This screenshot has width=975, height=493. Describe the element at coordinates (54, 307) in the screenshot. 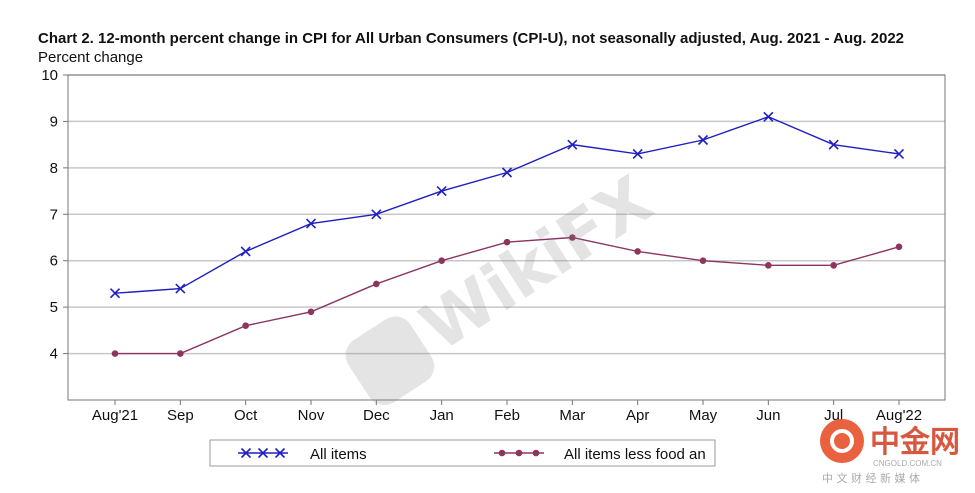

I see `y-tick-label: 5` at that location.